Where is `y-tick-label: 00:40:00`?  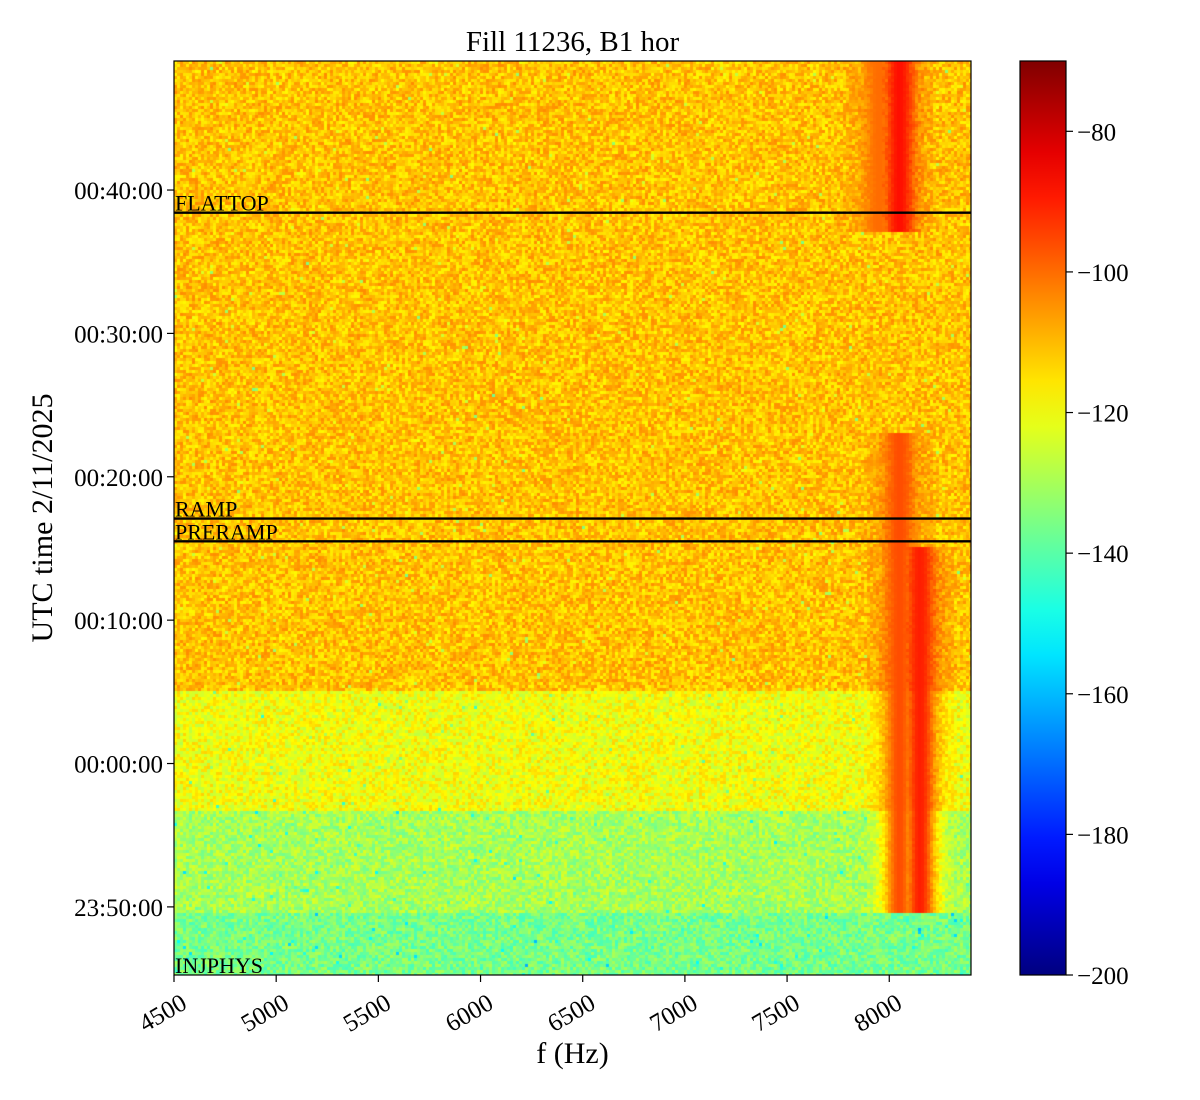 y-tick-label: 00:40:00 is located at coordinates (118, 191).